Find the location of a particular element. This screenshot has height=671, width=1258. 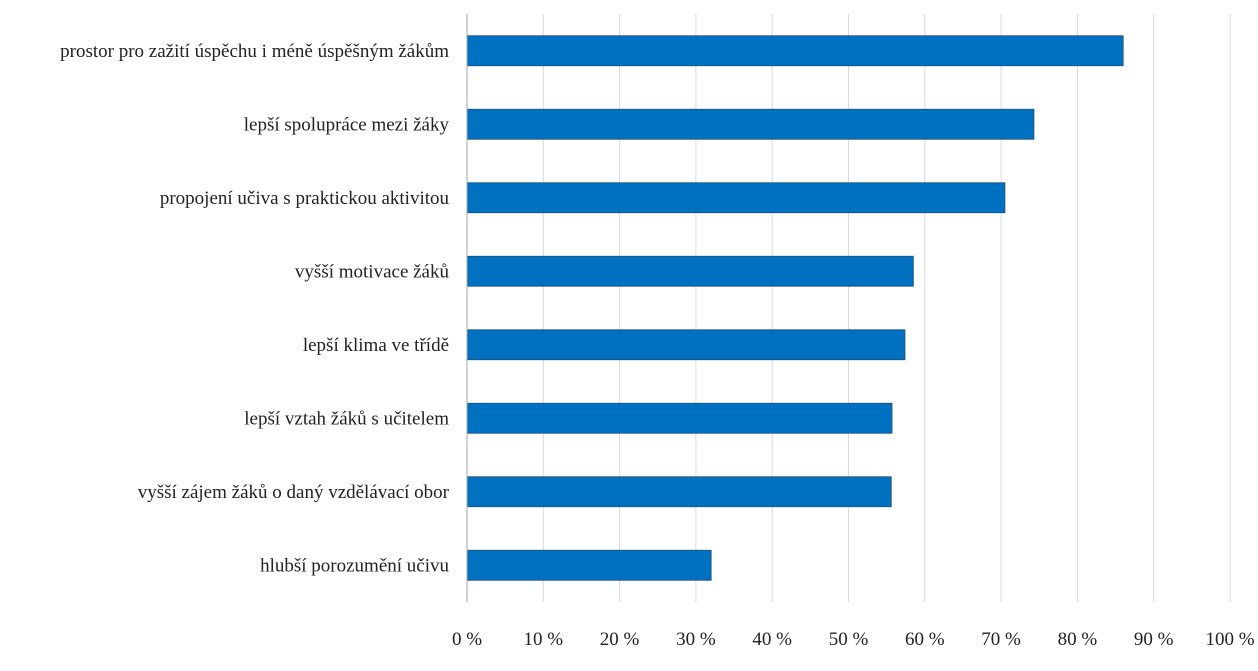

x-tick-label: 90 % is located at coordinates (1154, 639).